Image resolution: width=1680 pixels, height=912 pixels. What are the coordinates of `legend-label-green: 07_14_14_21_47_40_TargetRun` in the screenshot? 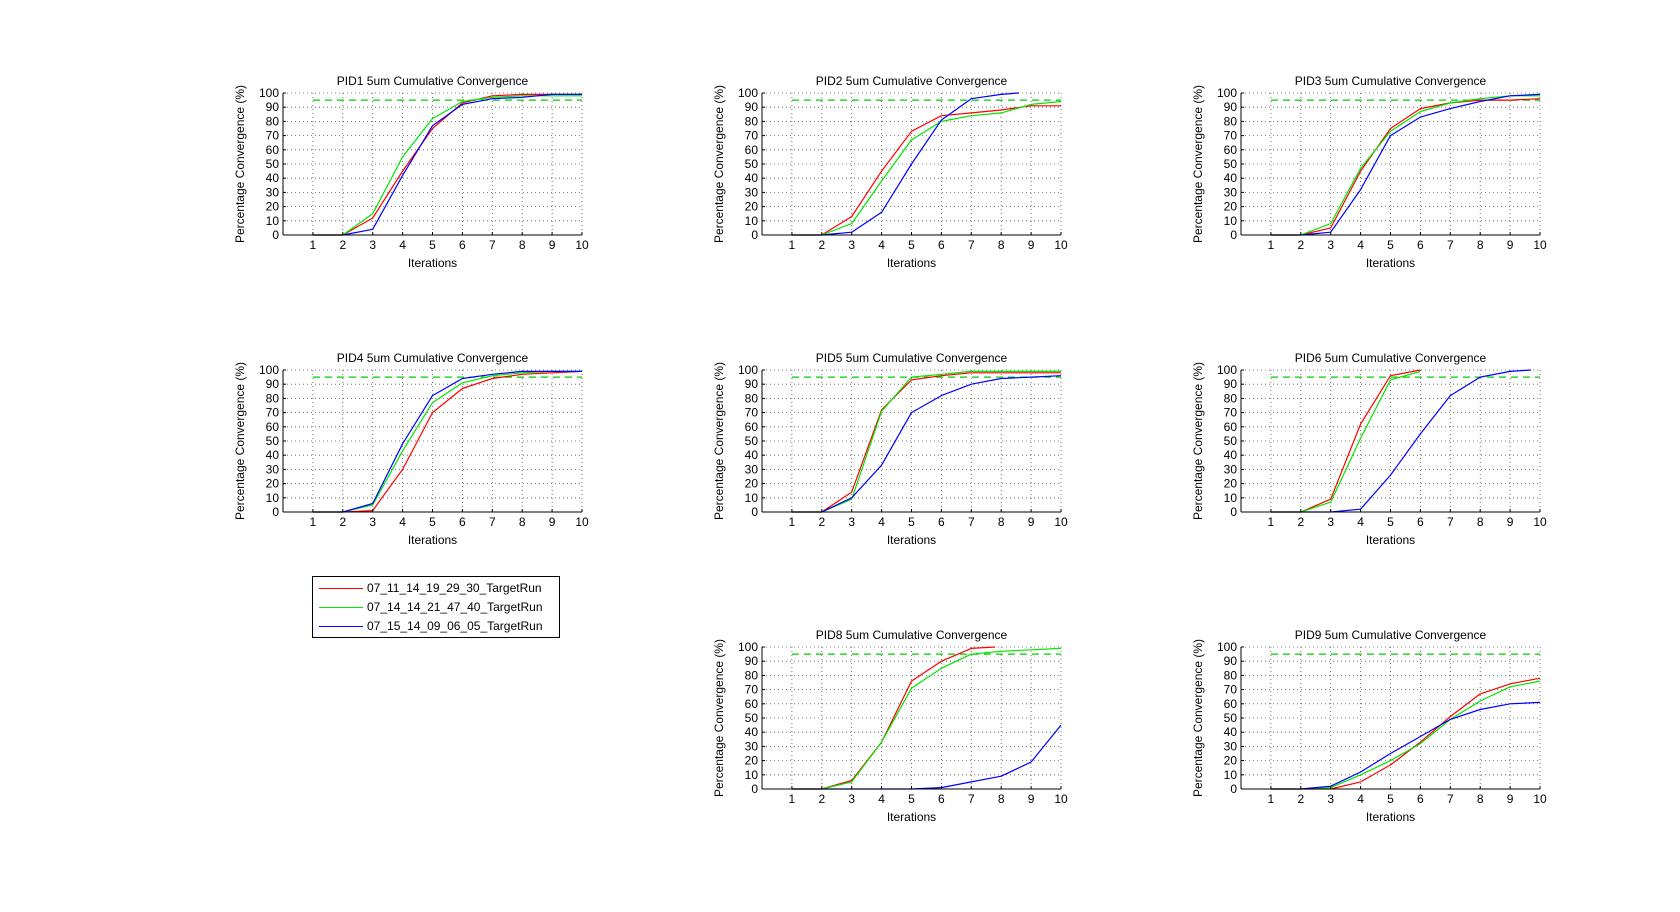 It's located at (455, 607).